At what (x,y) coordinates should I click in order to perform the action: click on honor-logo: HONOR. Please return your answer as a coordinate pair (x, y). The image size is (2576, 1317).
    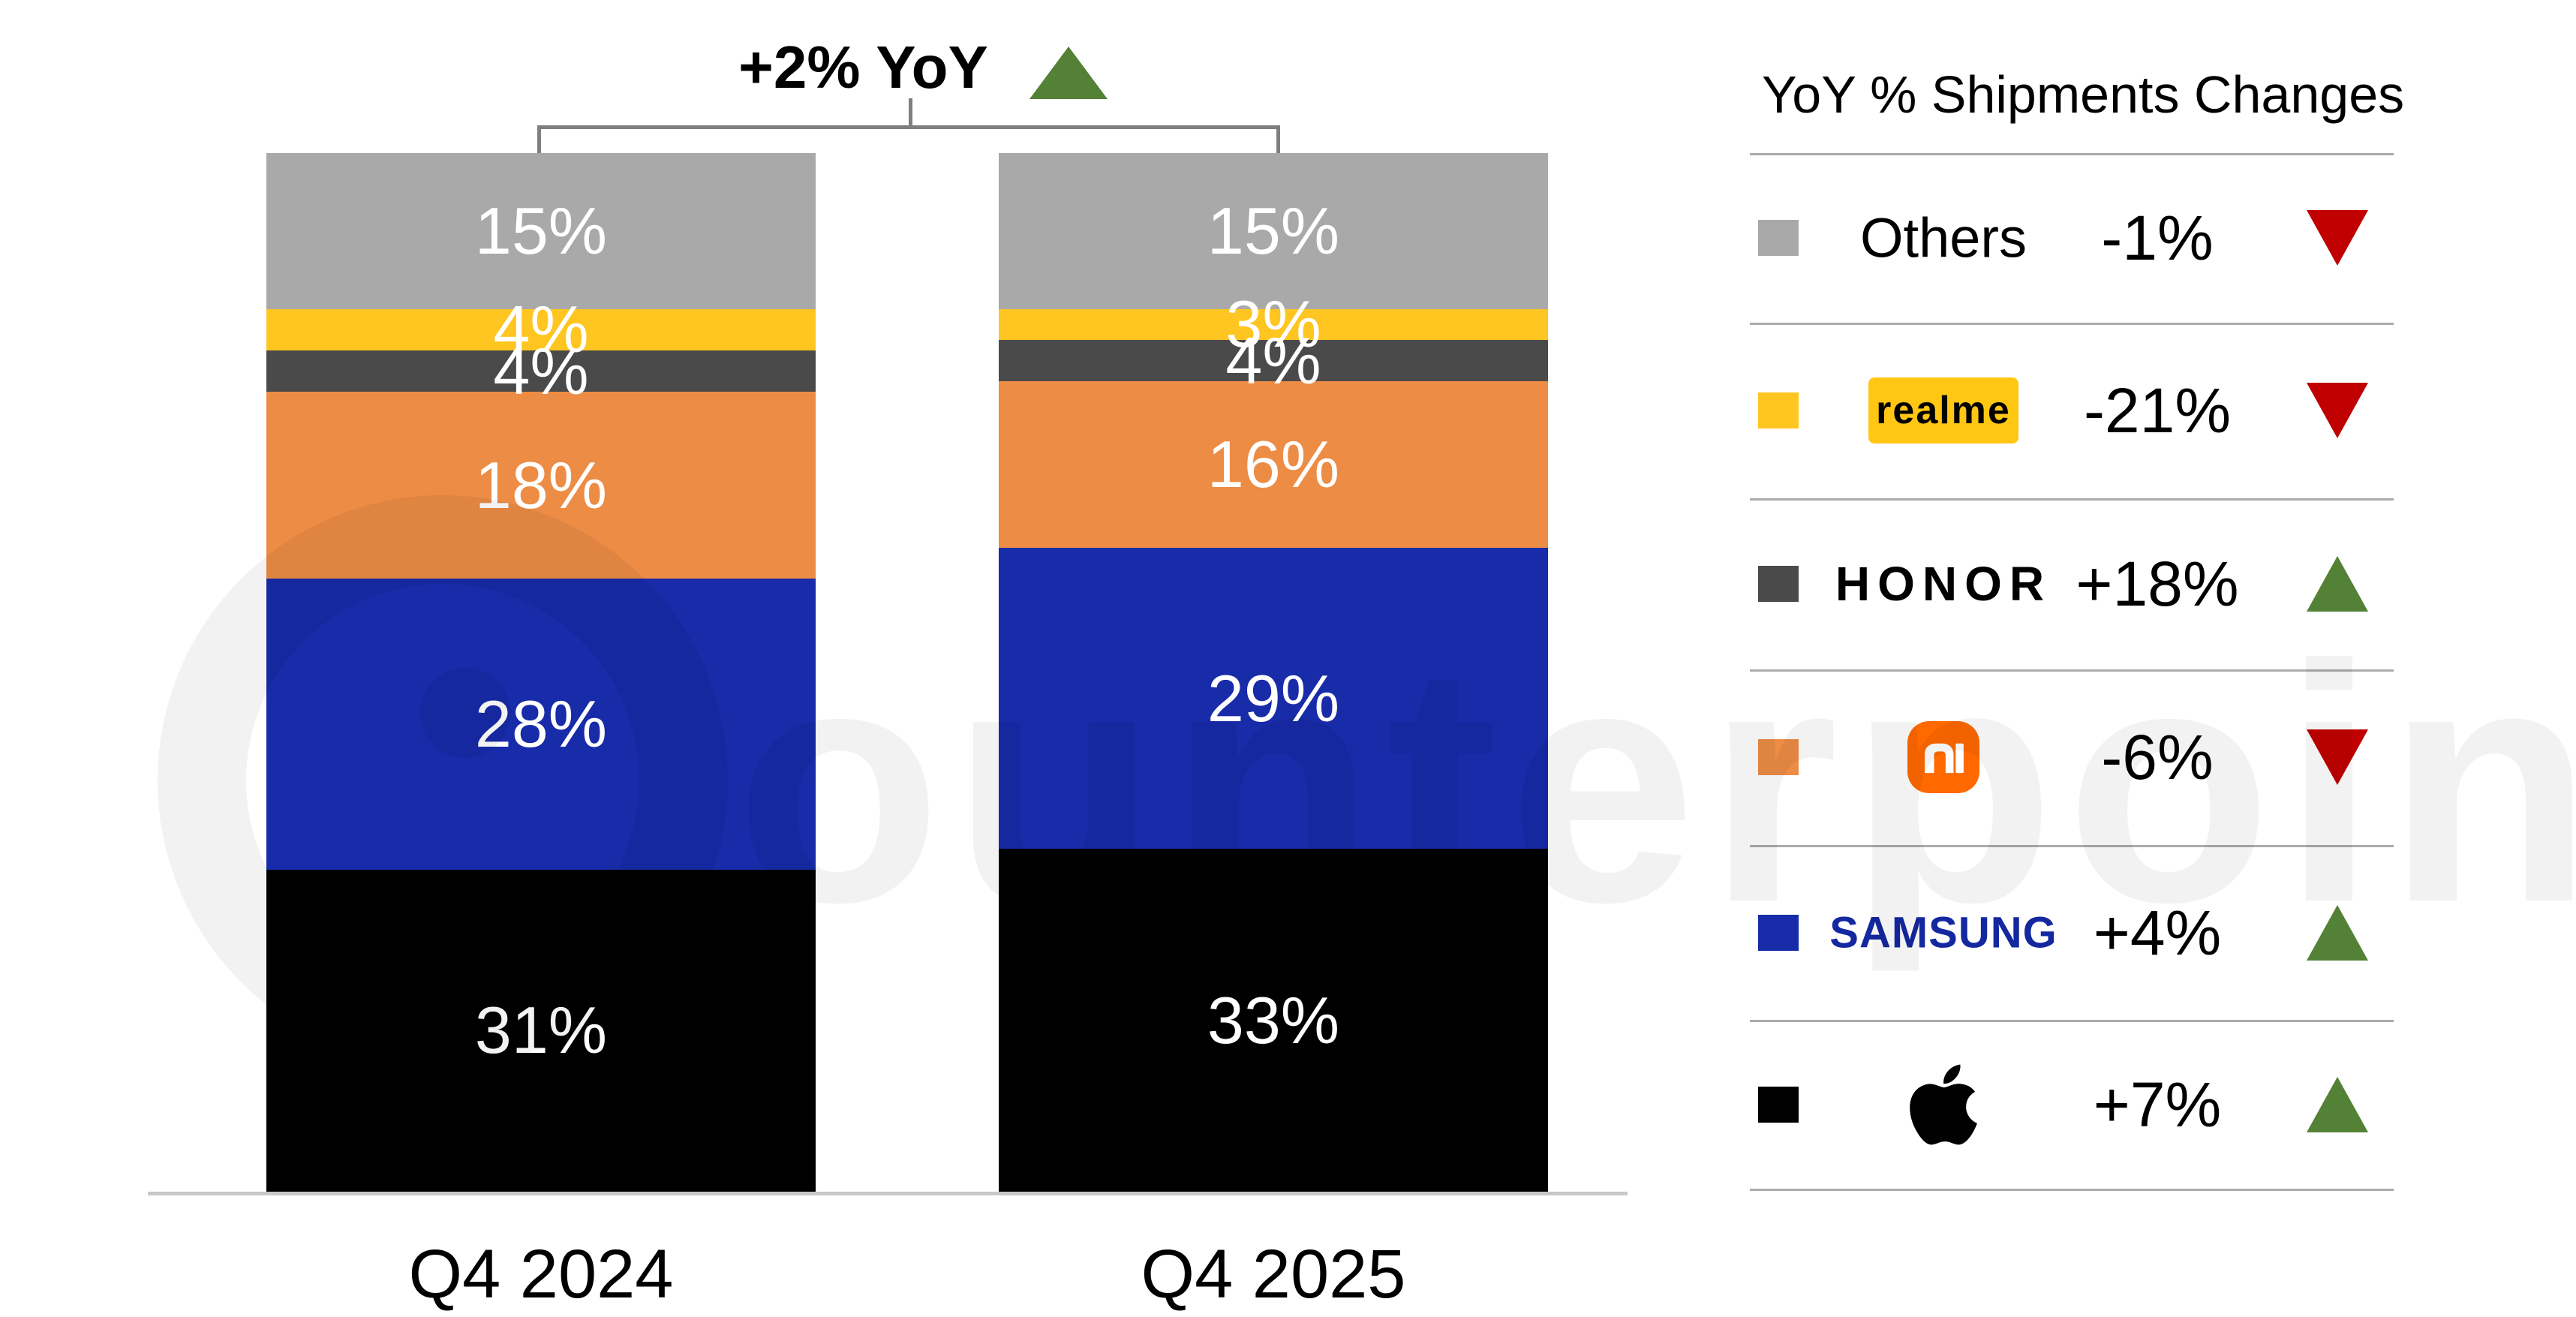
    Looking at the image, I should click on (1943, 584).